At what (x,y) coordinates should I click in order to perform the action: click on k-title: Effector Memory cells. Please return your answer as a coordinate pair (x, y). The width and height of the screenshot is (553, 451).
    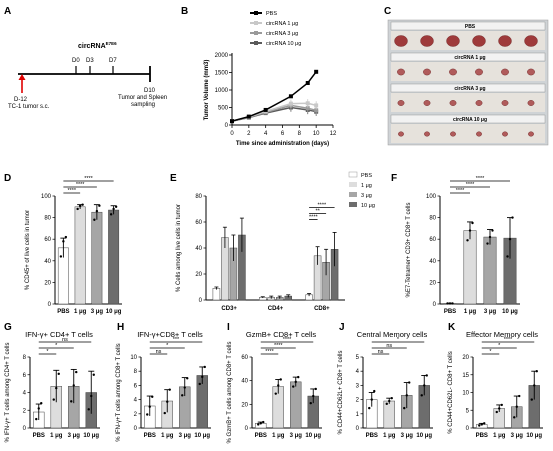
    Looking at the image, I should click on (502, 334).